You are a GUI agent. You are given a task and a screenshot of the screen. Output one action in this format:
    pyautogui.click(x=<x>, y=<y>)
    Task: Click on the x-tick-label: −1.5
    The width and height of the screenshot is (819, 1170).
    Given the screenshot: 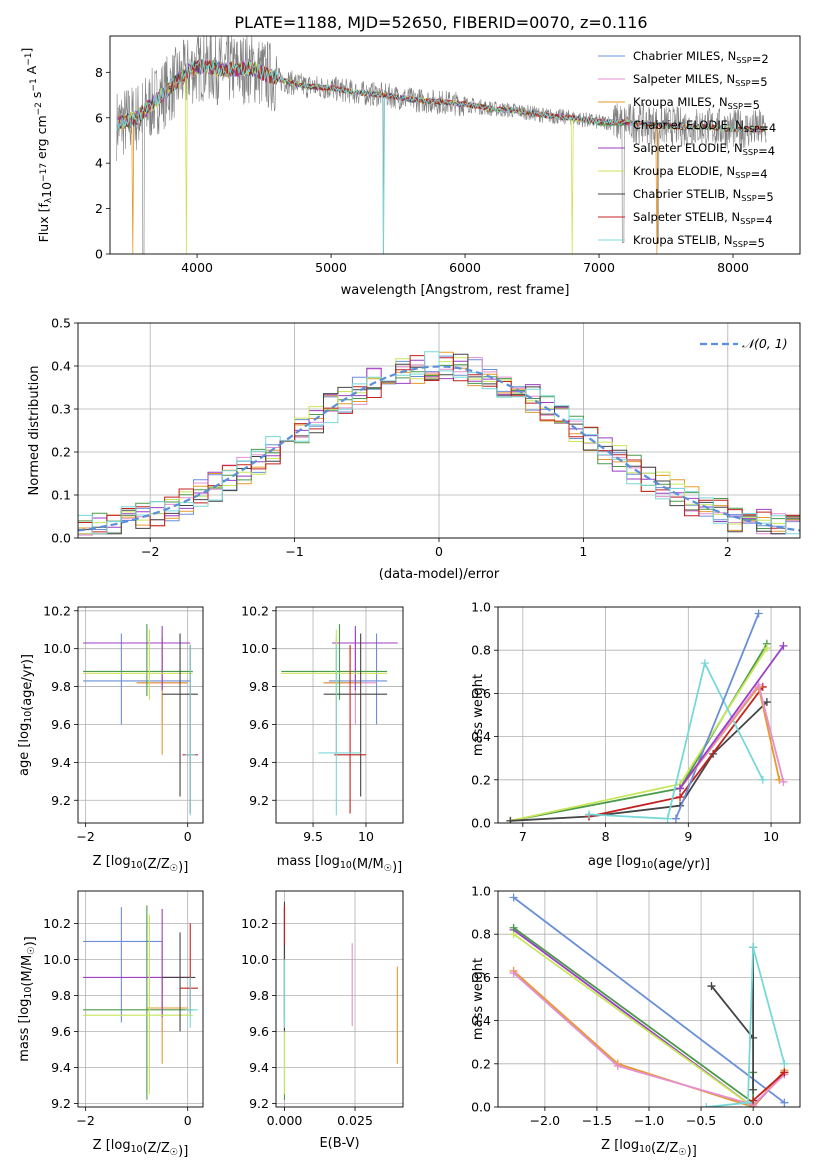 What is the action you would take?
    pyautogui.click(x=597, y=1120)
    